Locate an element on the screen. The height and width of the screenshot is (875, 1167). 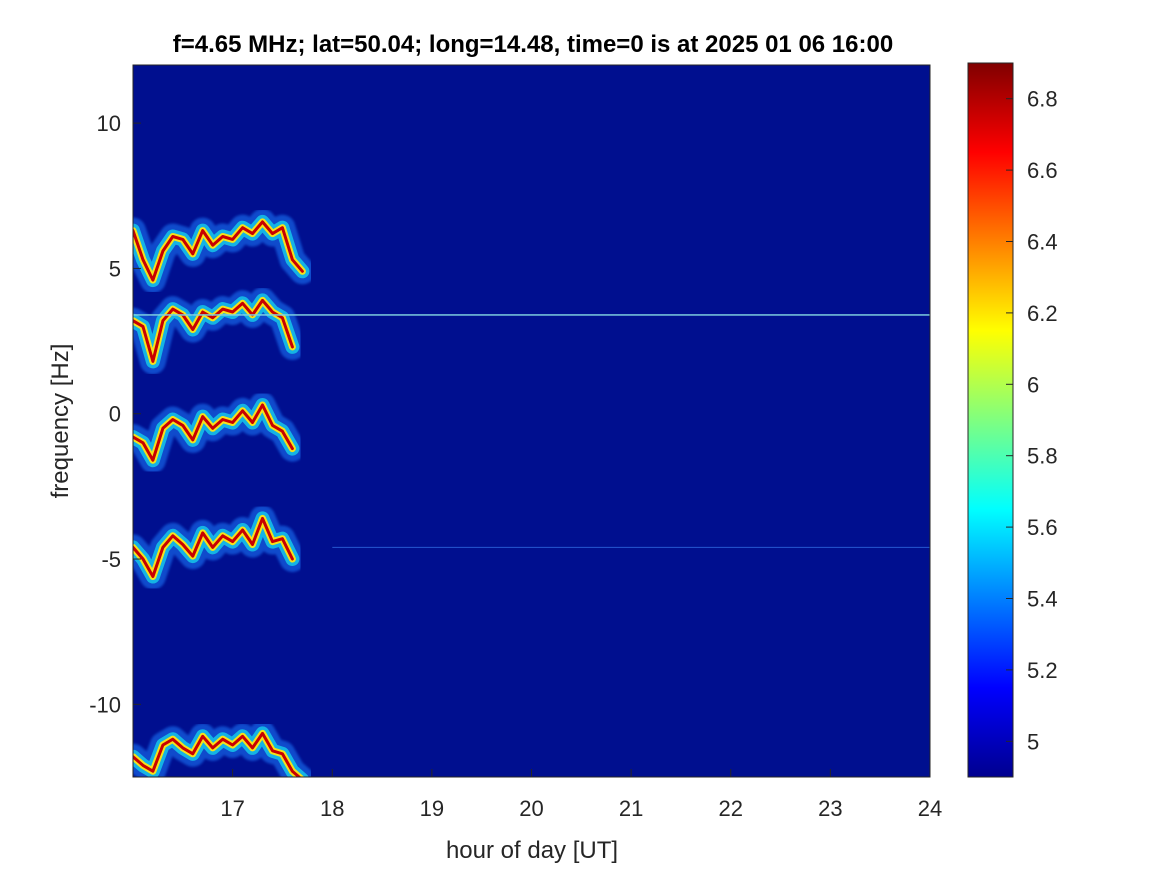
doppler-trace-6-hz-core is located at coordinates (218, 251).